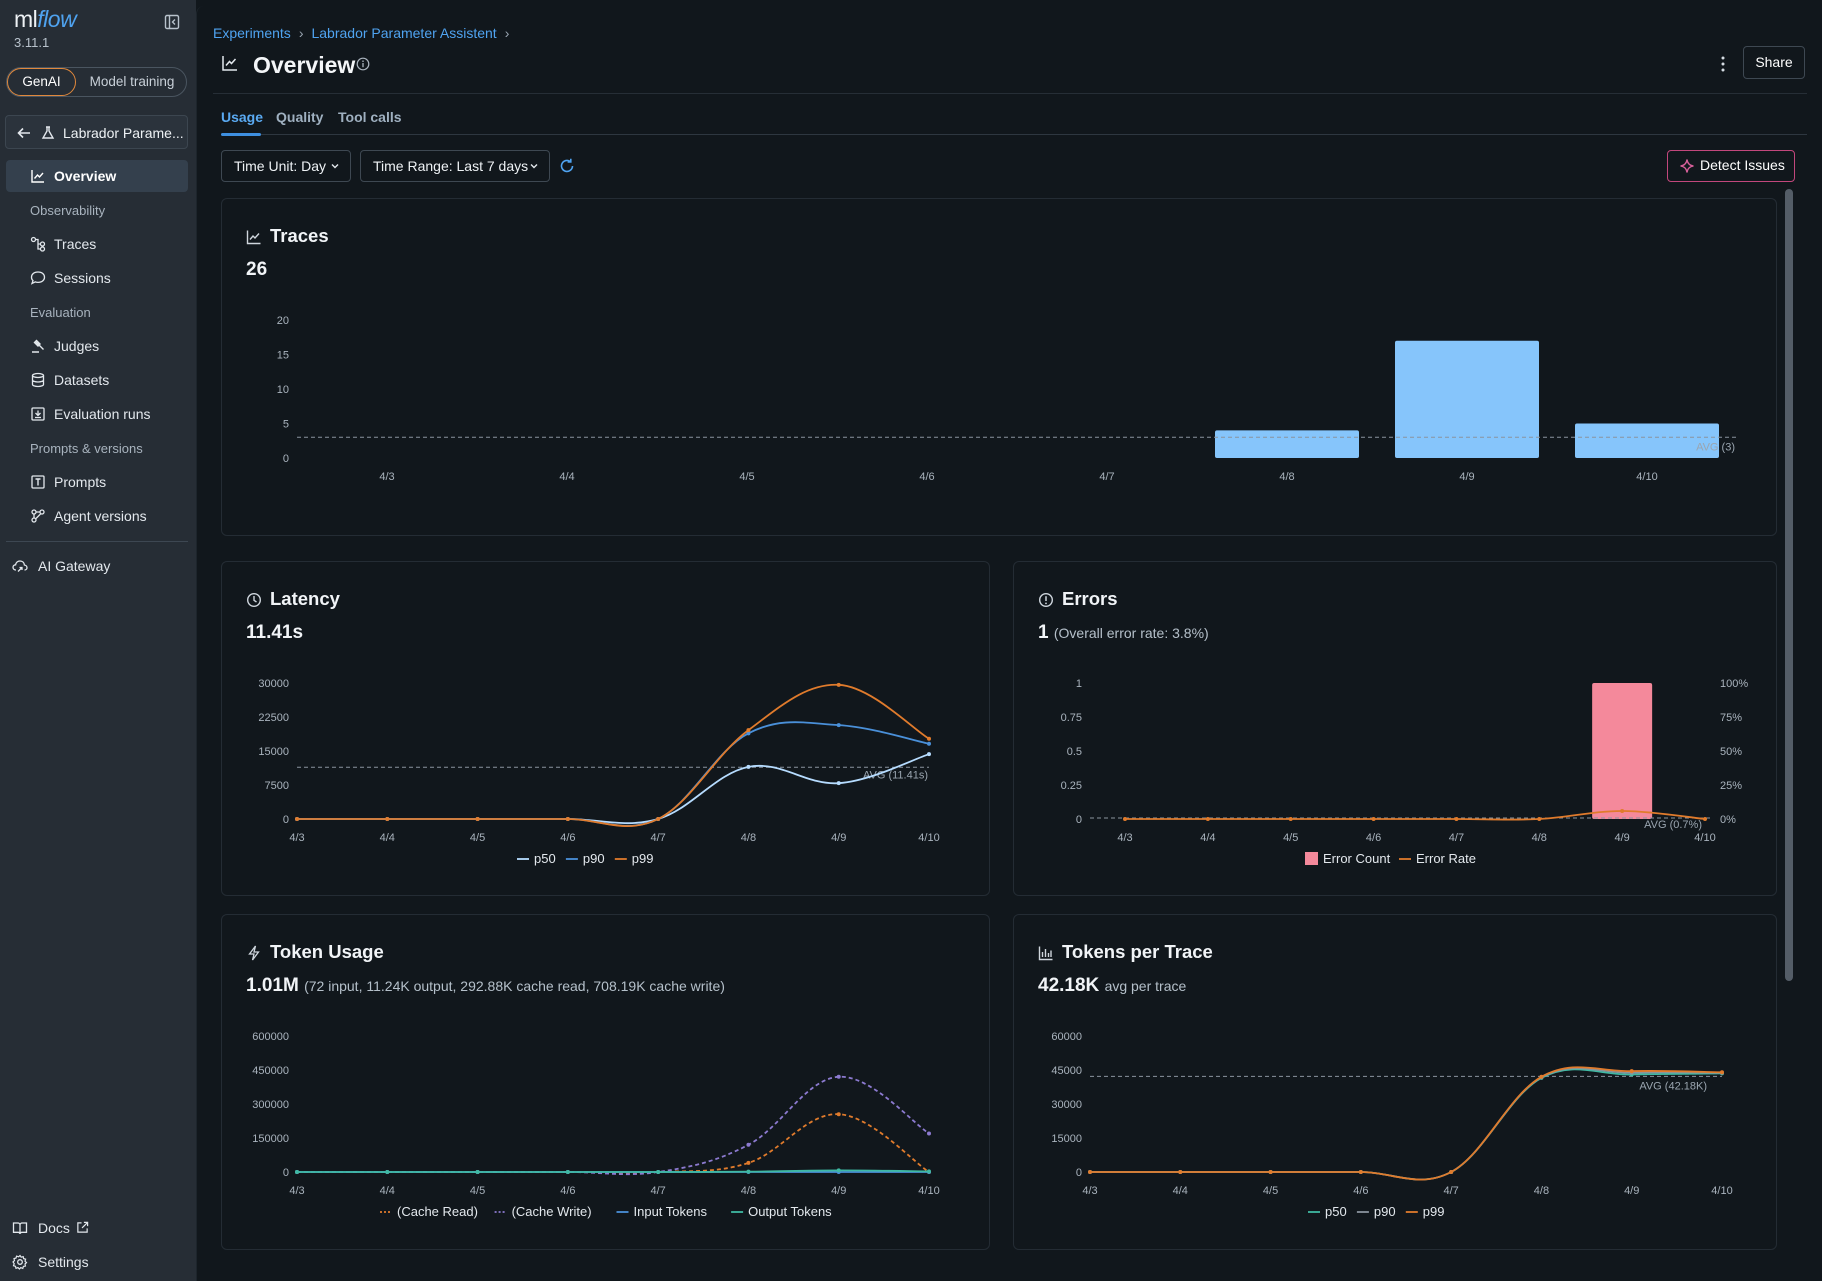 The image size is (1822, 1281). What do you see at coordinates (38, 516) in the screenshot?
I see `agent-versions-icon` at bounding box center [38, 516].